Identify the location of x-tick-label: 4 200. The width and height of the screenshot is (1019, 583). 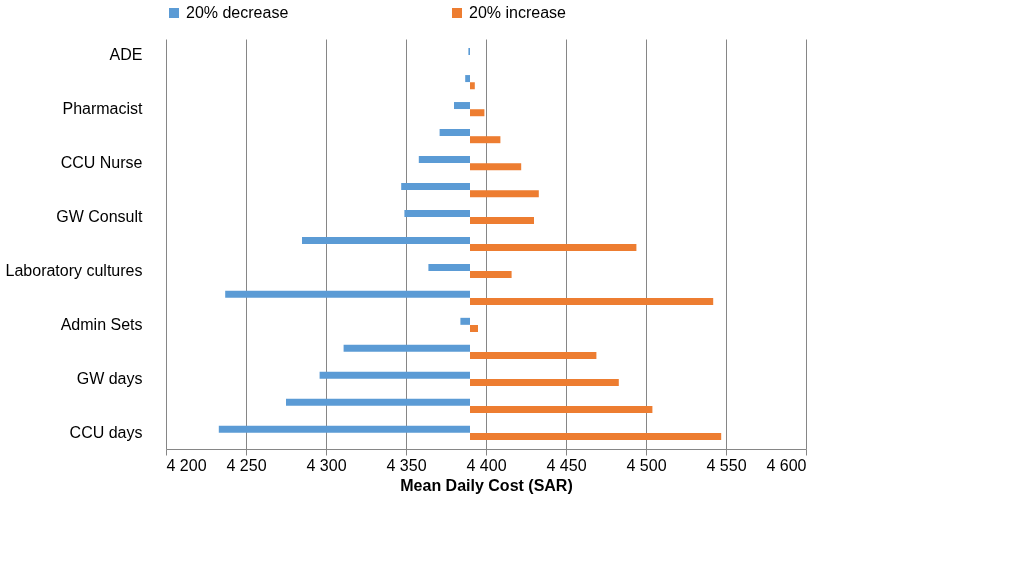
(186, 465).